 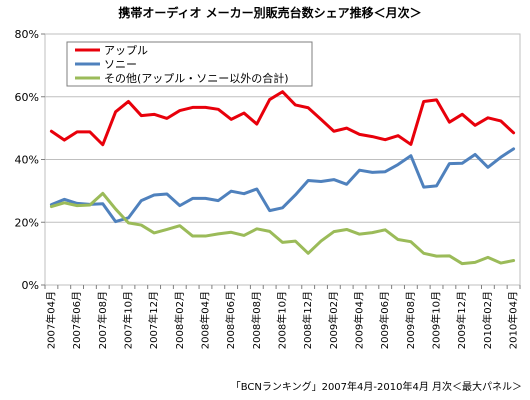 I want to click on x-tick-label: 2008年06月, so click(x=230, y=320).